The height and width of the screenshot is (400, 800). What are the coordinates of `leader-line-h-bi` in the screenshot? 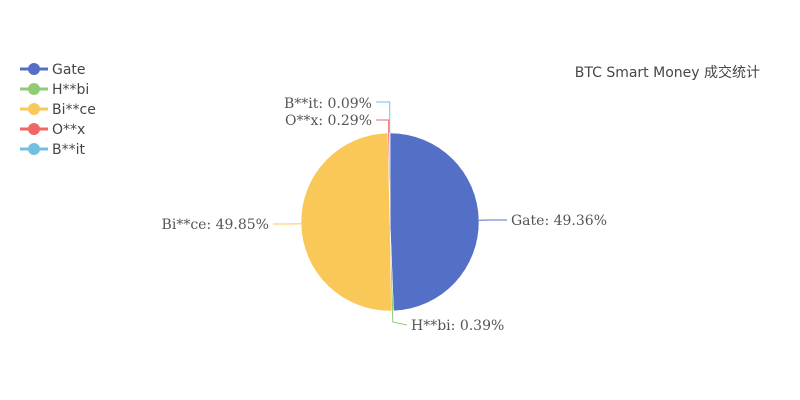 It's located at (399, 318).